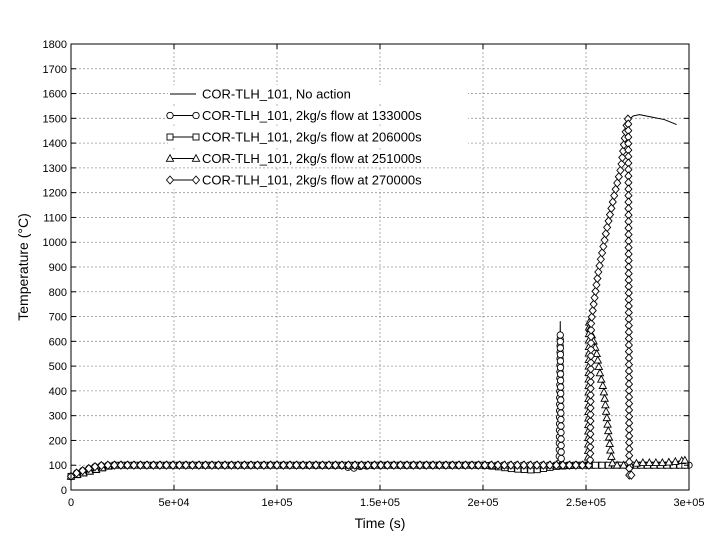  I want to click on legend-item: COR-TLH_101, 2kg/s flow at 206000s, so click(317, 137).